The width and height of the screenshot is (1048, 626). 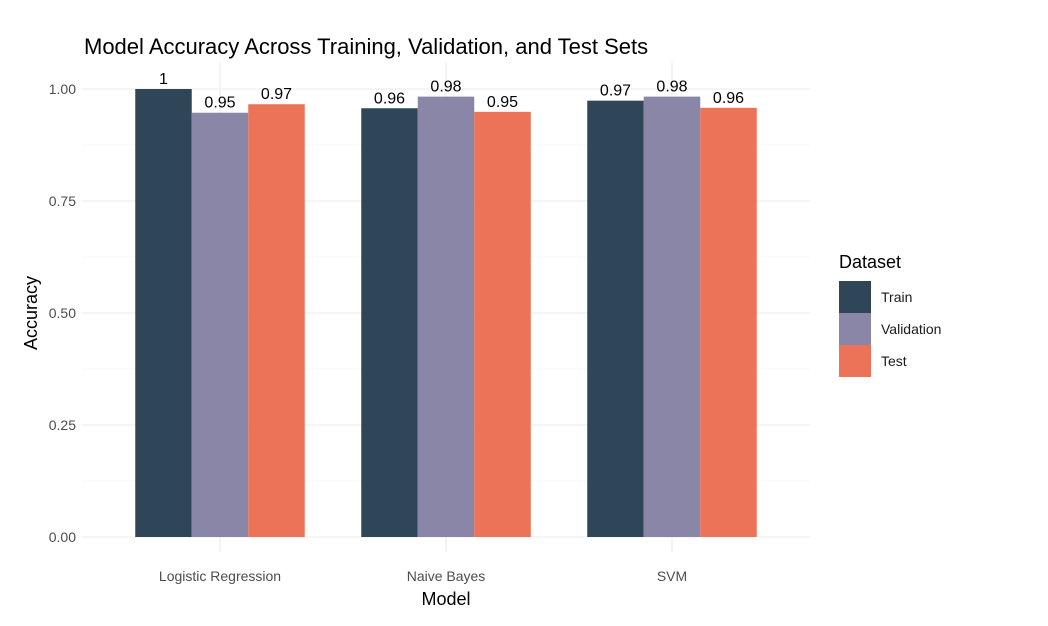 I want to click on legend-label: Validation, so click(x=911, y=329).